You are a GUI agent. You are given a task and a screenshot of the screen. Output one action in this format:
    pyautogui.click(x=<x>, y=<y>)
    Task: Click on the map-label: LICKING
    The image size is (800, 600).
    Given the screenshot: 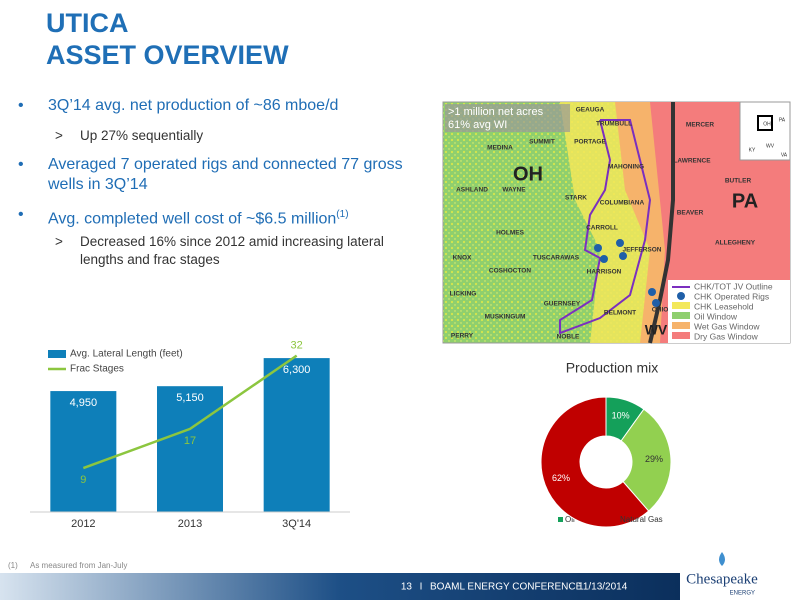 What is the action you would take?
    pyautogui.click(x=463, y=294)
    